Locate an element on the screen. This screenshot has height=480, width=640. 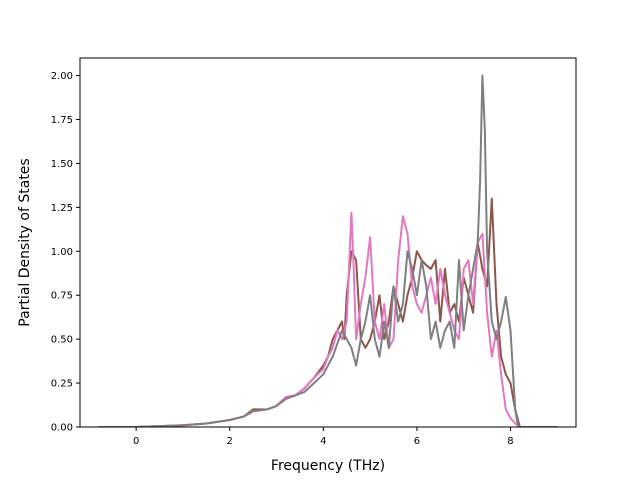
y-tick-label: 0.75 is located at coordinates (62, 296).